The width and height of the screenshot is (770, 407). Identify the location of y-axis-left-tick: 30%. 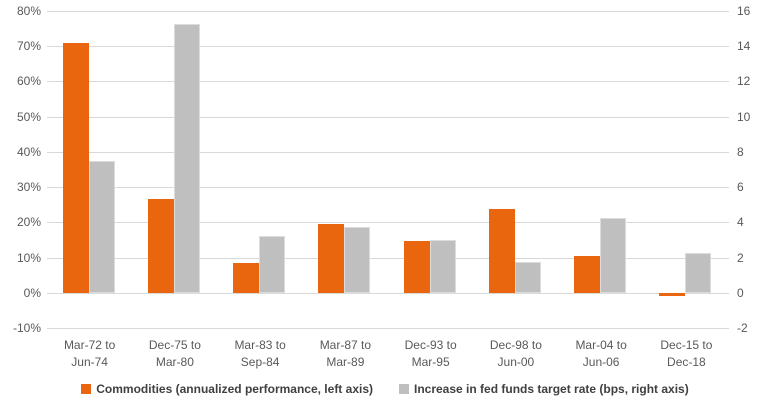
(28, 187).